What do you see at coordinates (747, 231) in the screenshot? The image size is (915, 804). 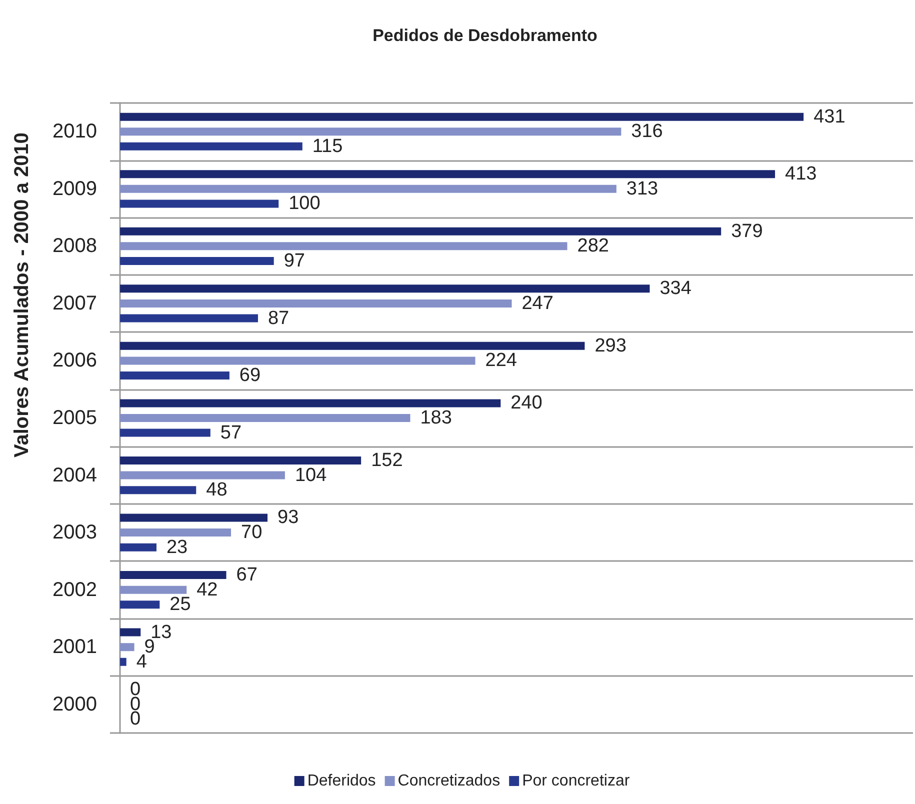 I see `data-label: 379` at bounding box center [747, 231].